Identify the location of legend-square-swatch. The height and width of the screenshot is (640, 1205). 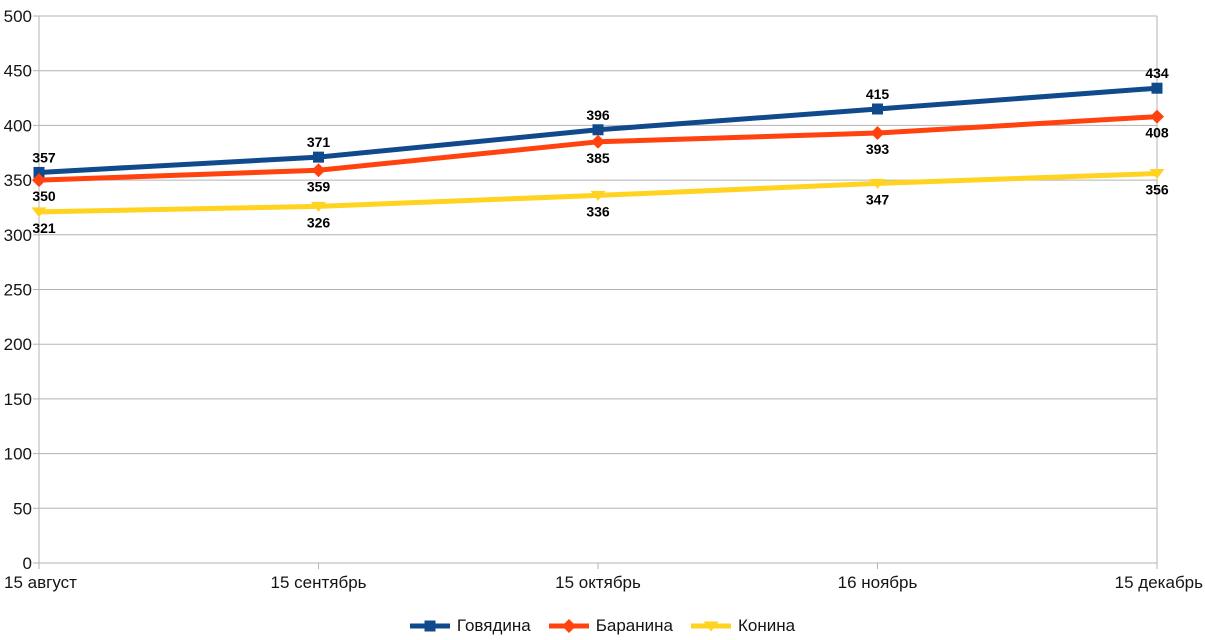
(429, 626).